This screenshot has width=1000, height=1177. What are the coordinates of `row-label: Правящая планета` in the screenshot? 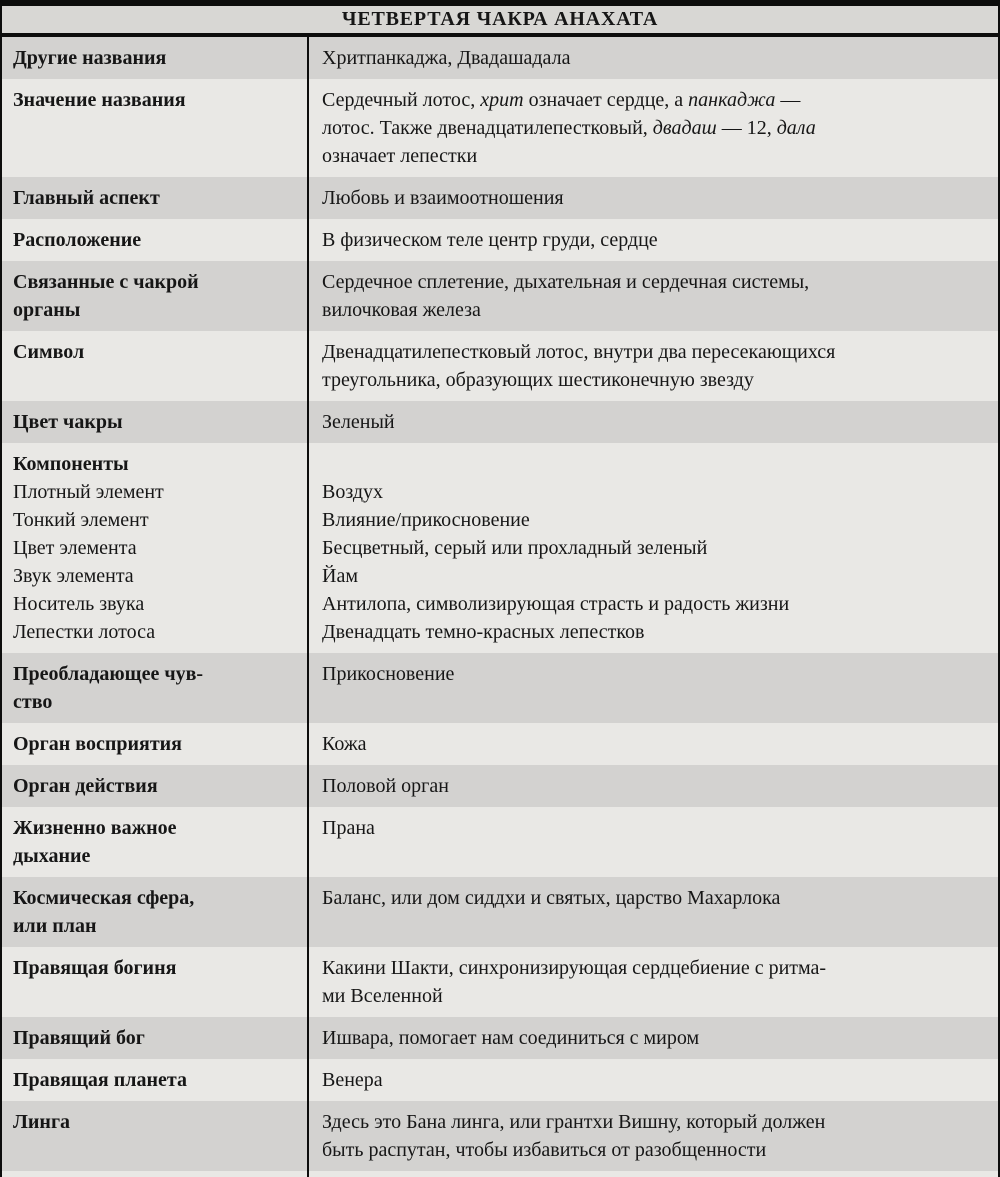 It's located at (100, 1080).